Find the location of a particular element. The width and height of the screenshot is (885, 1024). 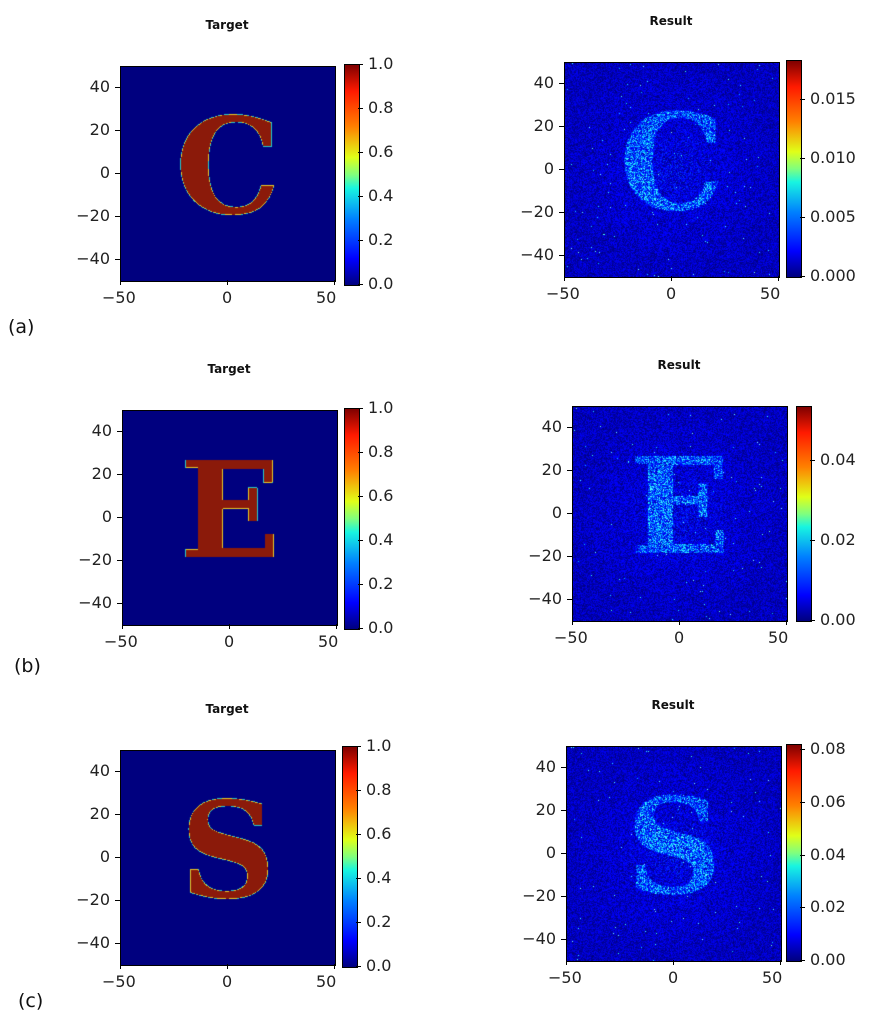

result-image is located at coordinates (672, 170).